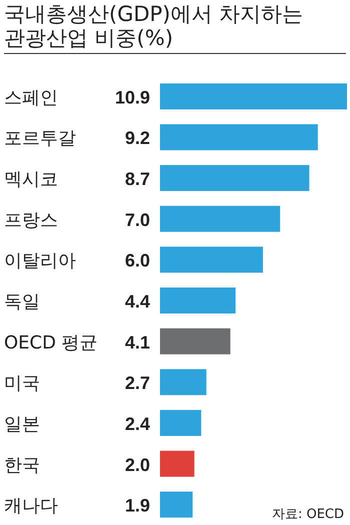 This screenshot has width=350, height=525. I want to click on data-label: 2.7, so click(137, 383).